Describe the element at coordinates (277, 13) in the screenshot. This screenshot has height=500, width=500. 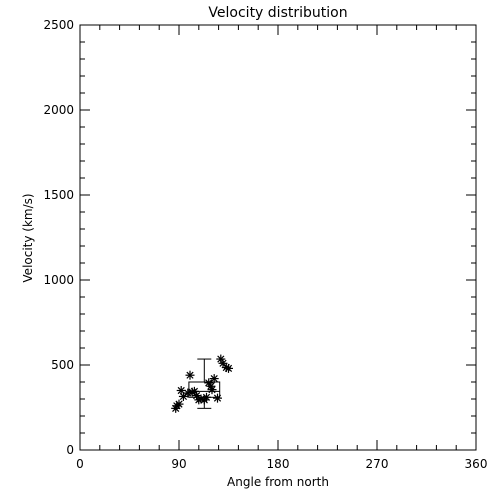
I see `chart-title: Velocity distribution` at that location.